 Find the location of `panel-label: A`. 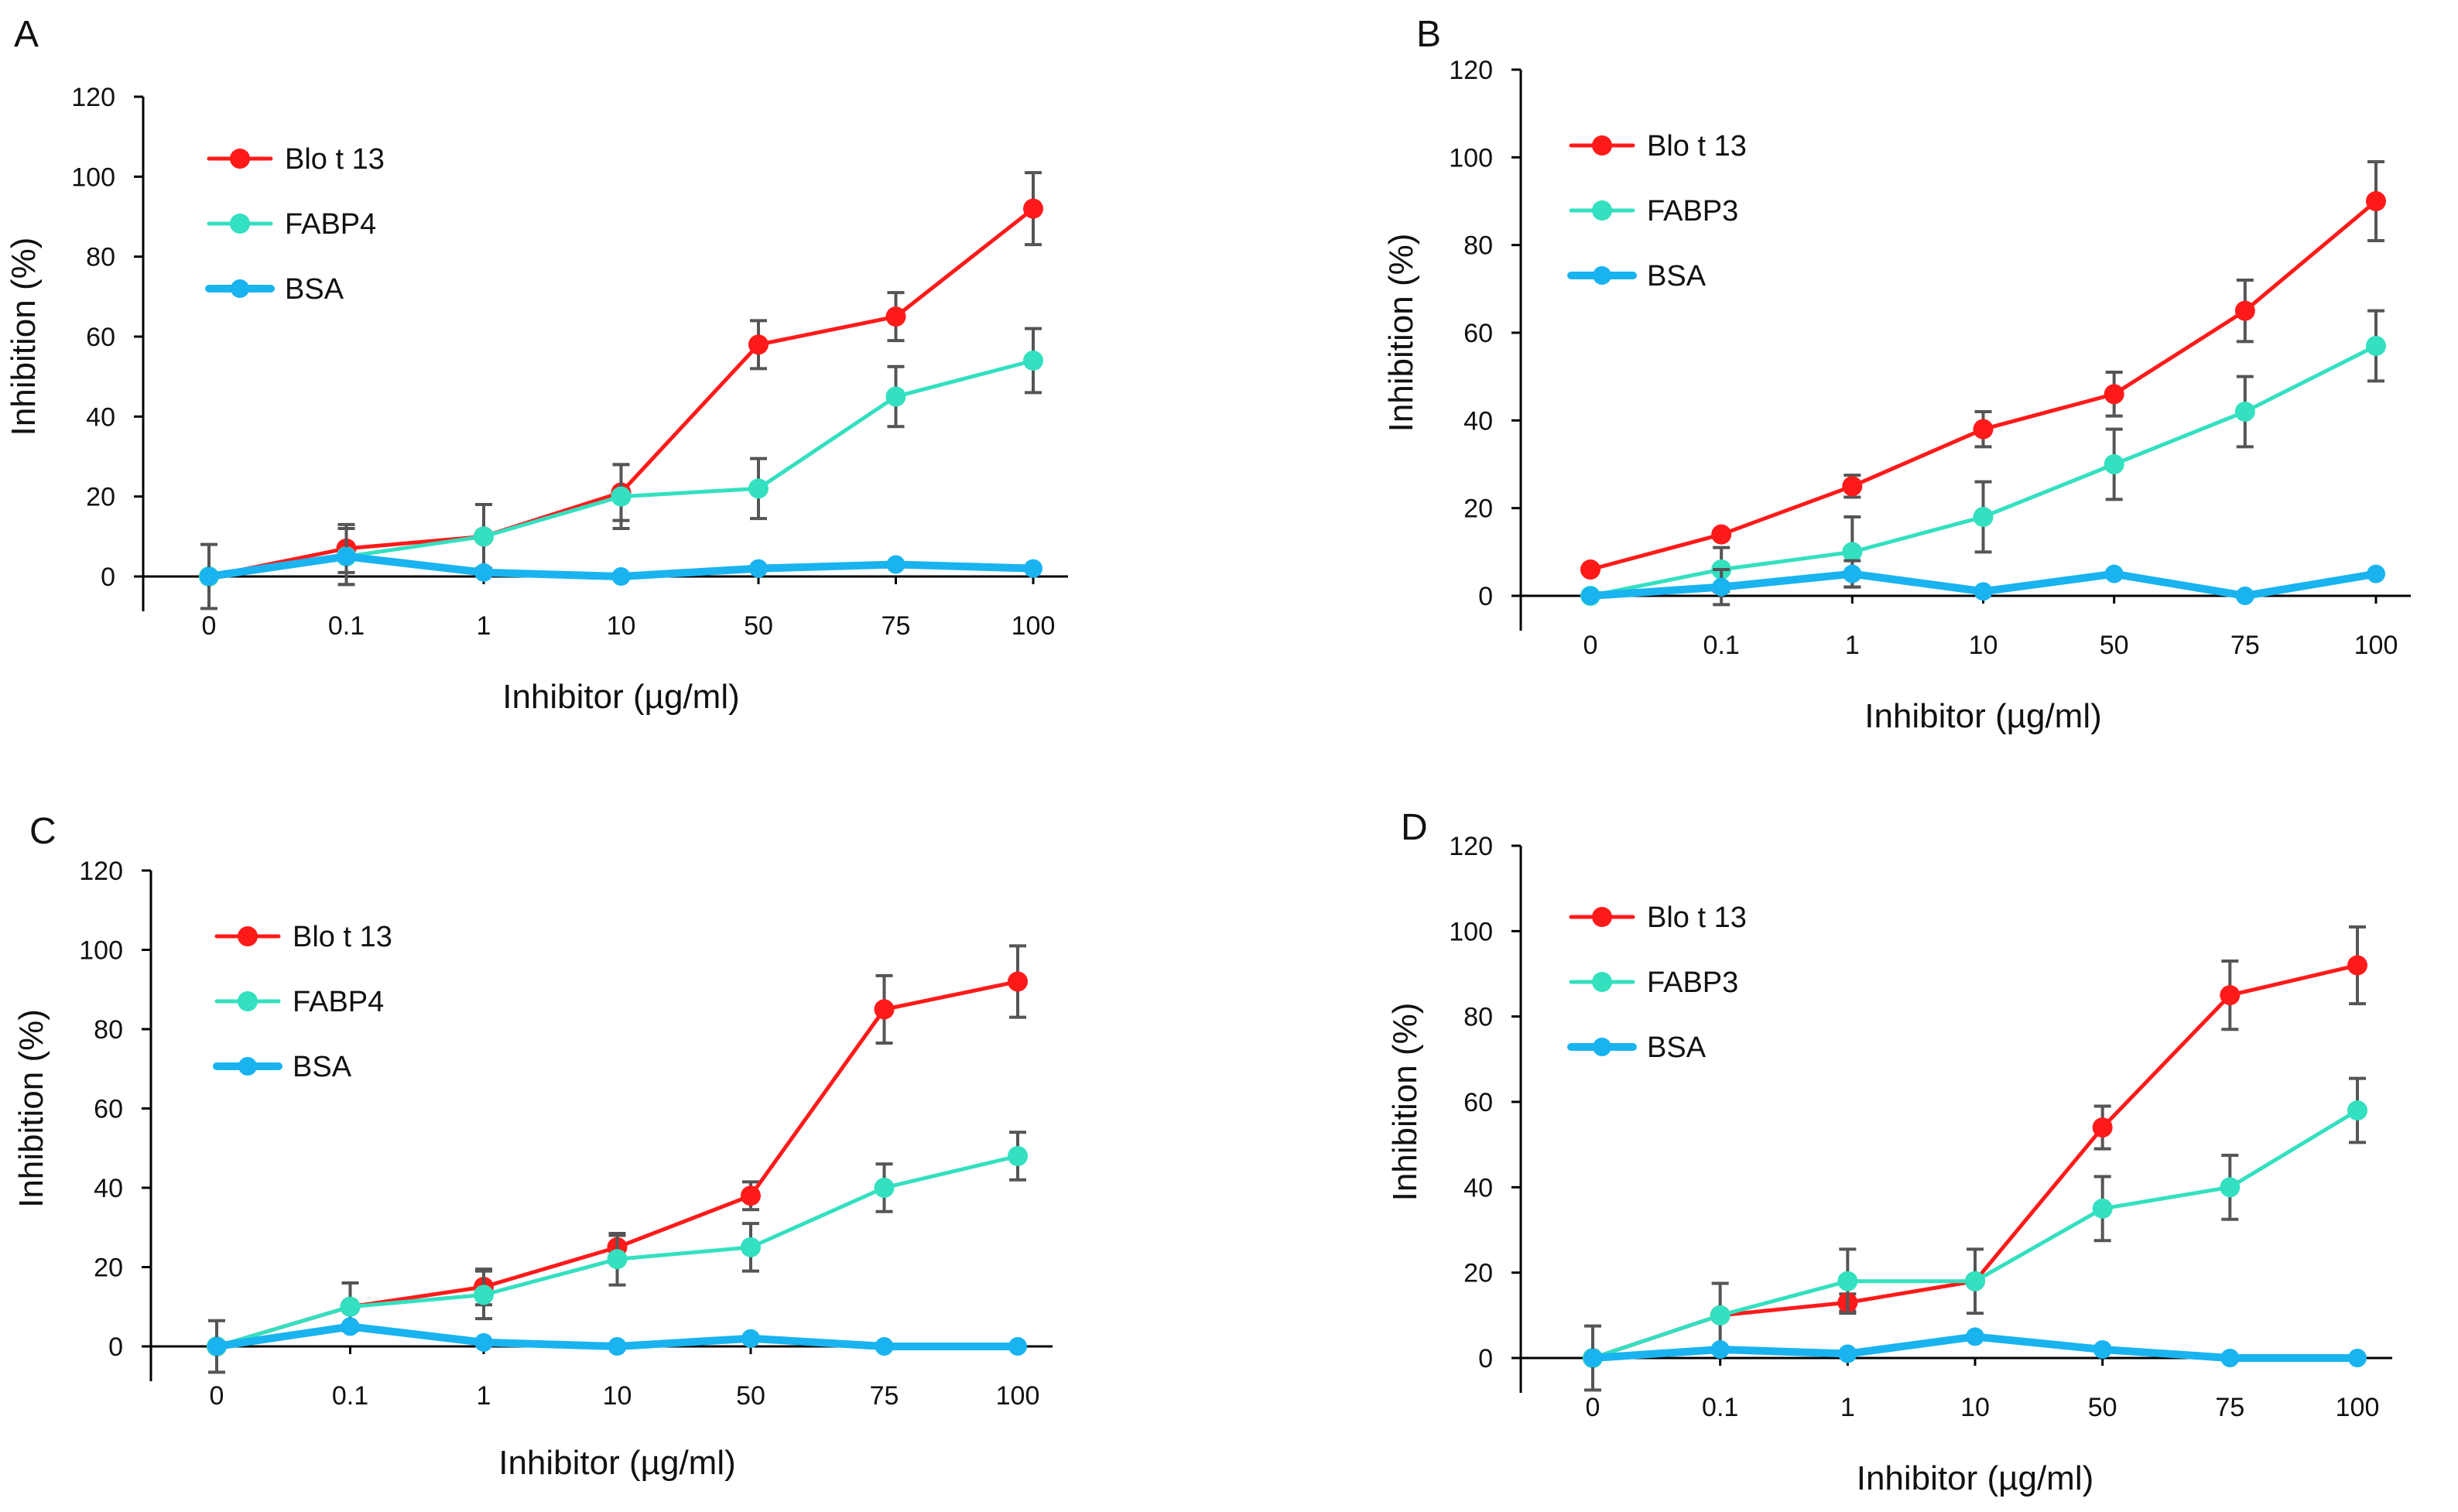

panel-label: A is located at coordinates (26, 34).